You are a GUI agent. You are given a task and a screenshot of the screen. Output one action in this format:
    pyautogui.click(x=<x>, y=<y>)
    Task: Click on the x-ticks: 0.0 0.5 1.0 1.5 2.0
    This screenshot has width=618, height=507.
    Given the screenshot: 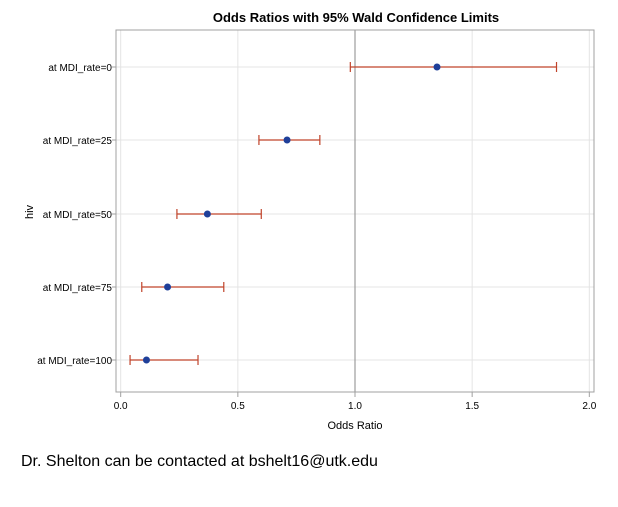 What is the action you would take?
    pyautogui.click(x=355, y=402)
    